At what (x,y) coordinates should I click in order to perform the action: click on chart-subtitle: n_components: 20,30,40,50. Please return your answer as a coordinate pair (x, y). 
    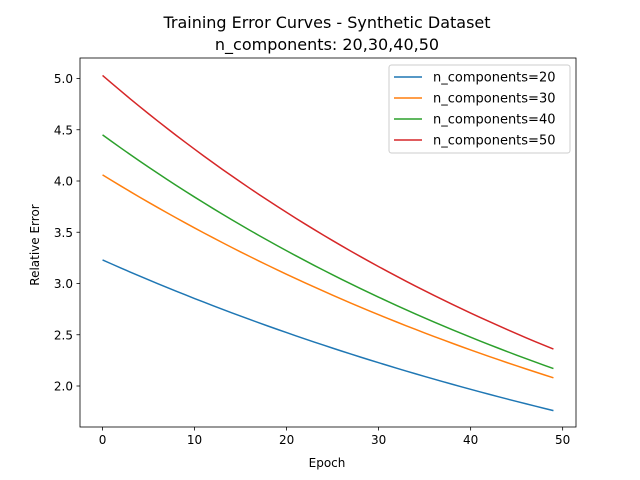
    Looking at the image, I should click on (327, 45).